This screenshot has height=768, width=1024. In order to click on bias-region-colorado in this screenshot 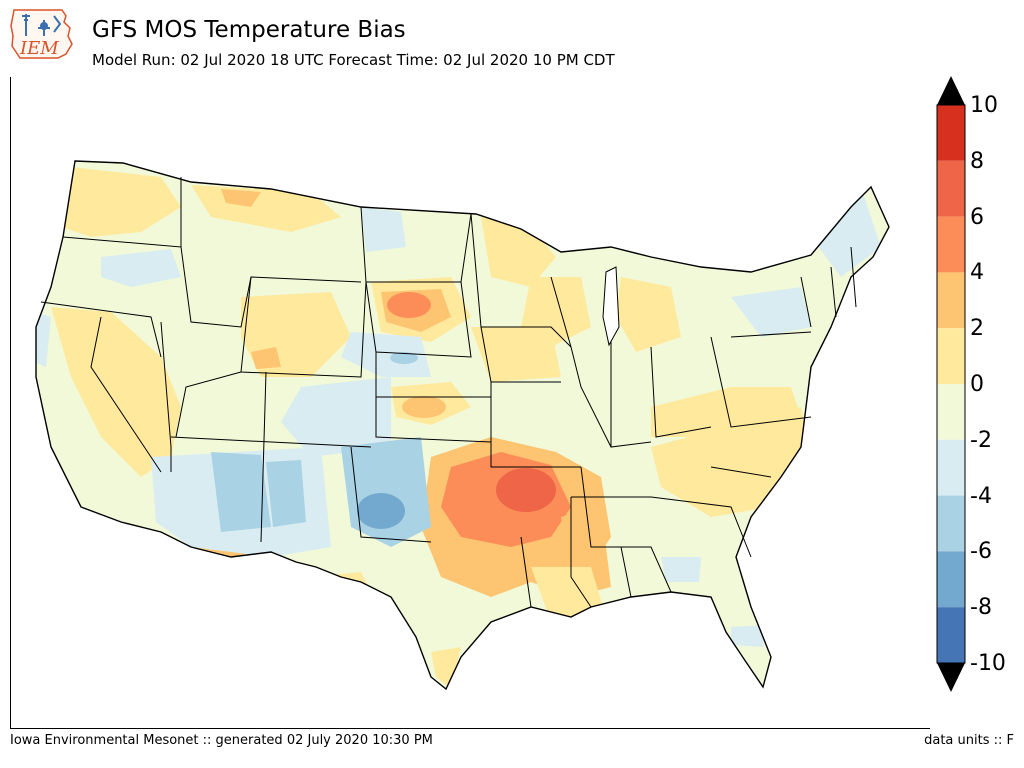, I will do `click(336, 417)`.